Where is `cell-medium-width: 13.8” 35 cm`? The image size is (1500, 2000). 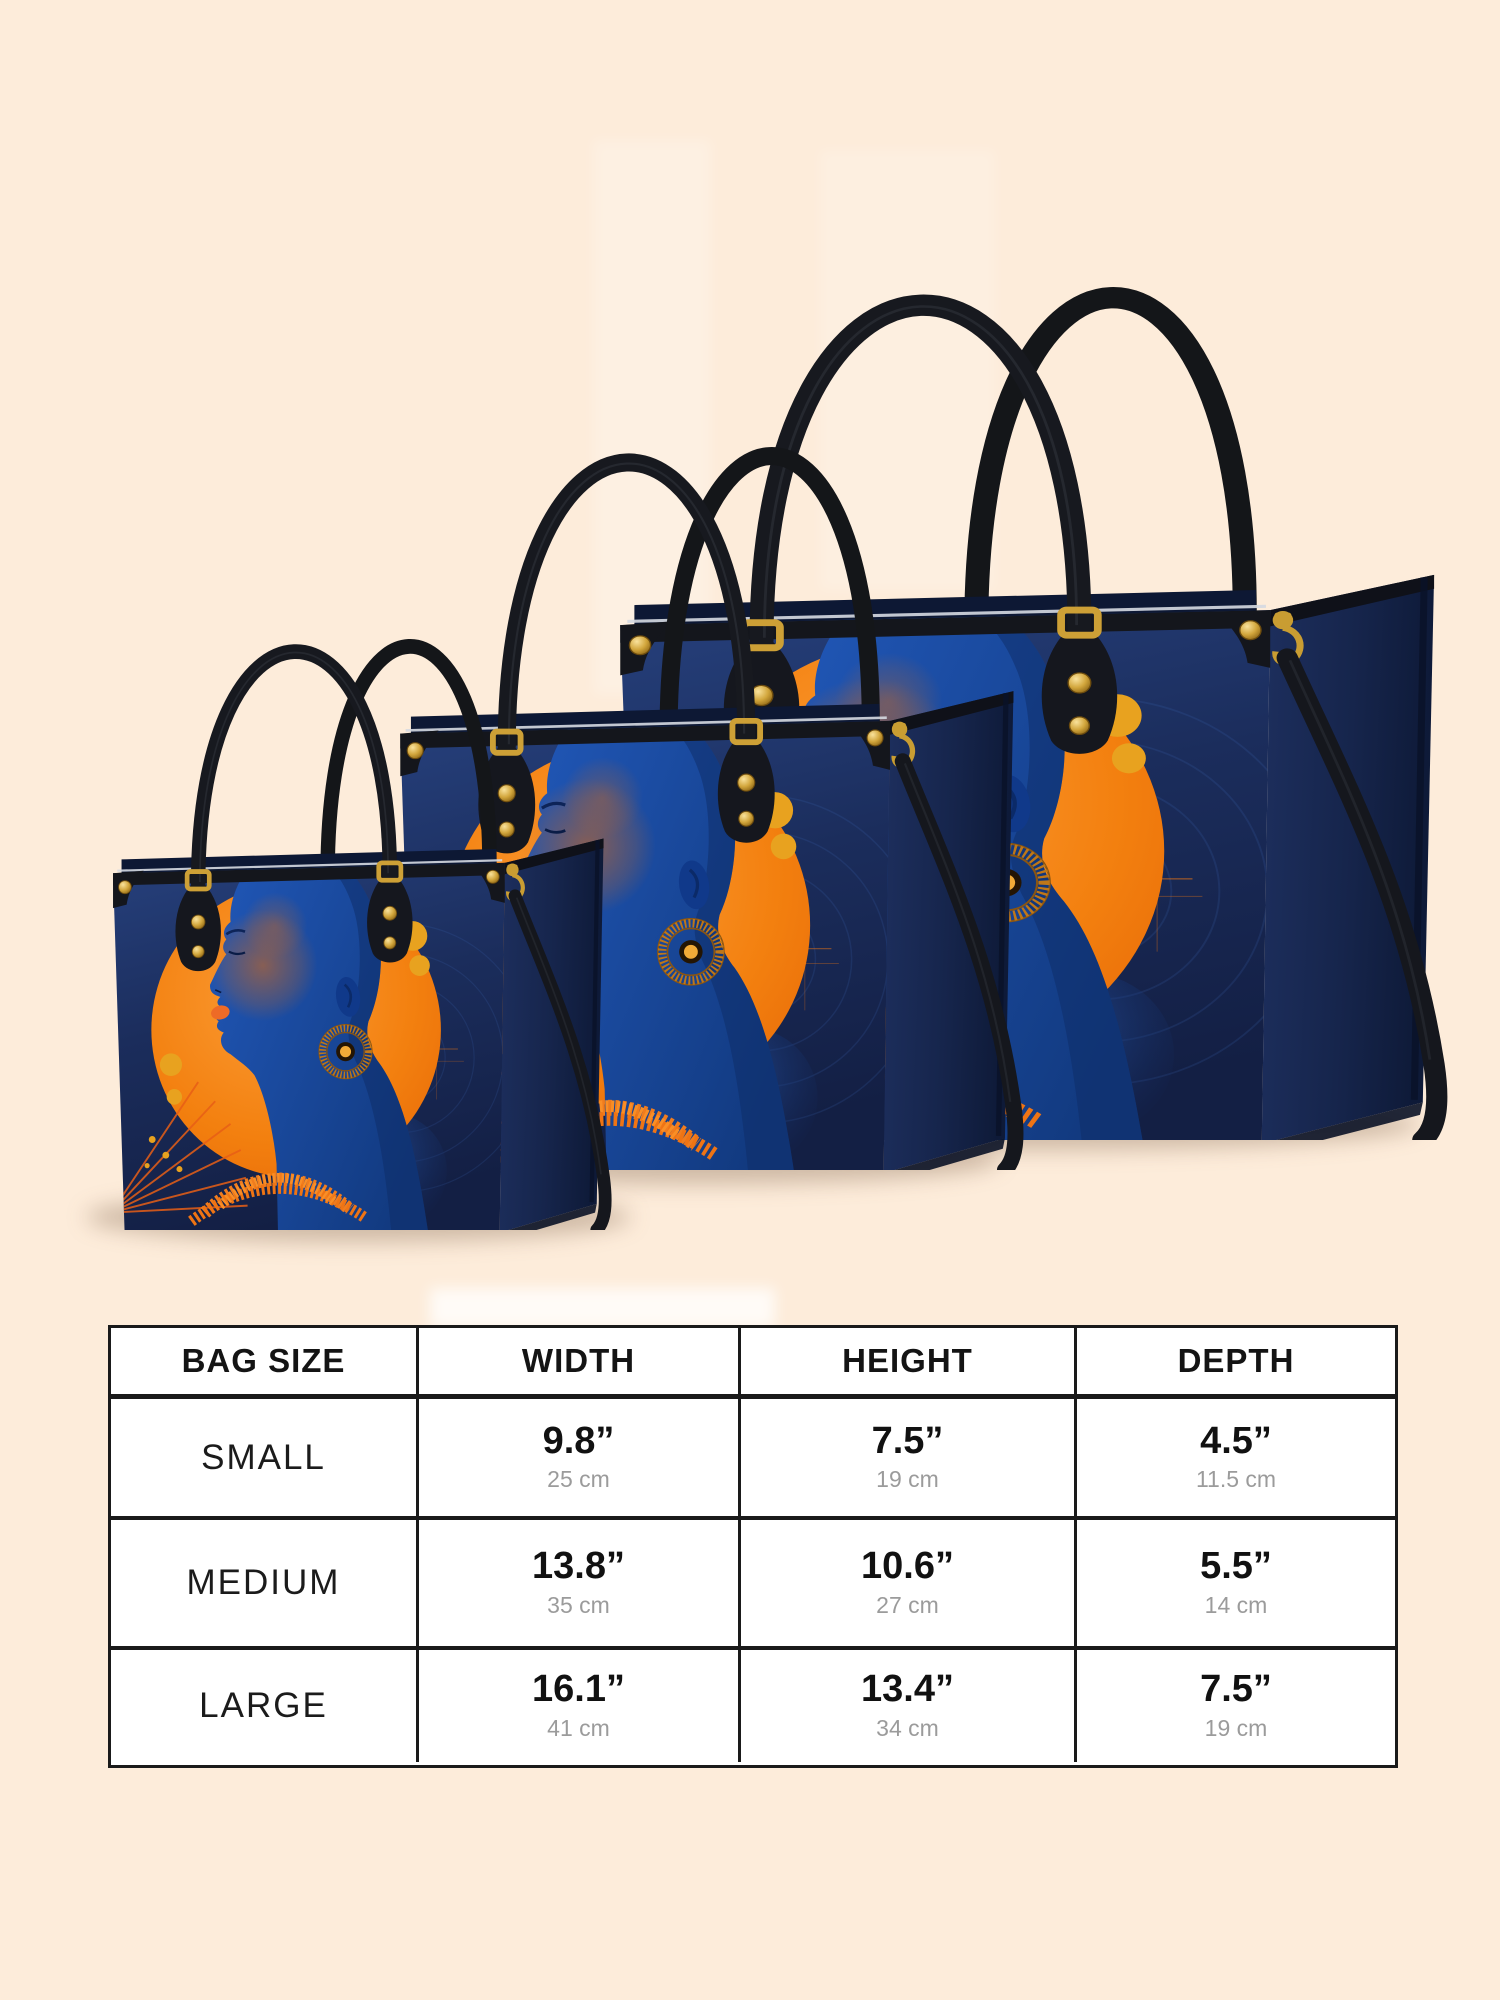
cell-medium-width: 13.8” 35 cm is located at coordinates (580, 1585).